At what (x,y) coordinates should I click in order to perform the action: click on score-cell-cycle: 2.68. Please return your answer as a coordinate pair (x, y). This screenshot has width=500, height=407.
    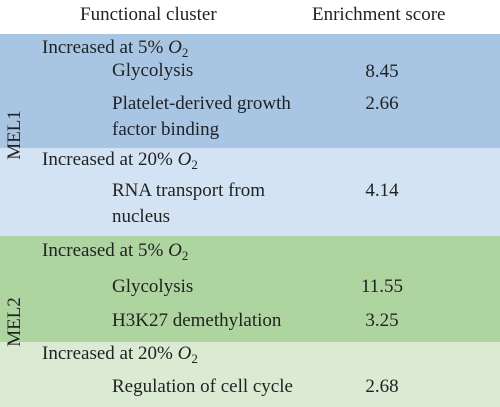
    Looking at the image, I should click on (382, 386).